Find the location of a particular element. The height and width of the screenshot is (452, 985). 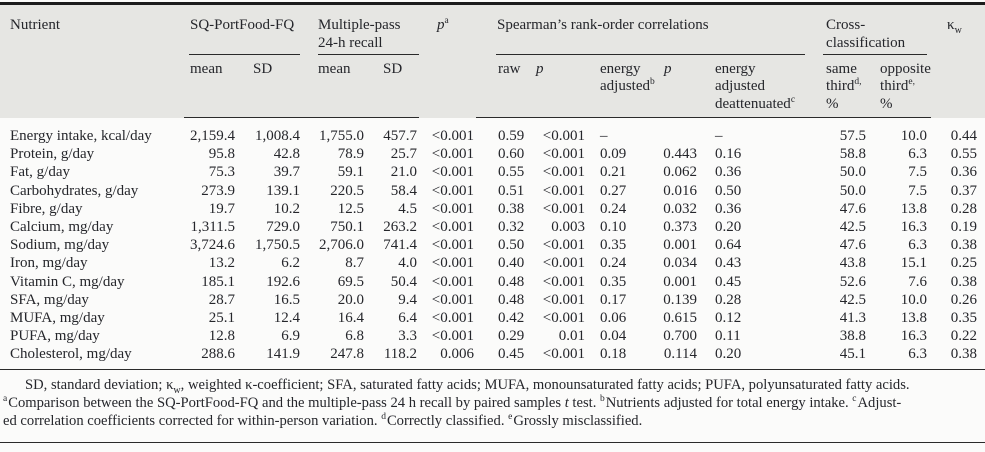

raw-p-cell: 0.003 is located at coordinates (568, 227).